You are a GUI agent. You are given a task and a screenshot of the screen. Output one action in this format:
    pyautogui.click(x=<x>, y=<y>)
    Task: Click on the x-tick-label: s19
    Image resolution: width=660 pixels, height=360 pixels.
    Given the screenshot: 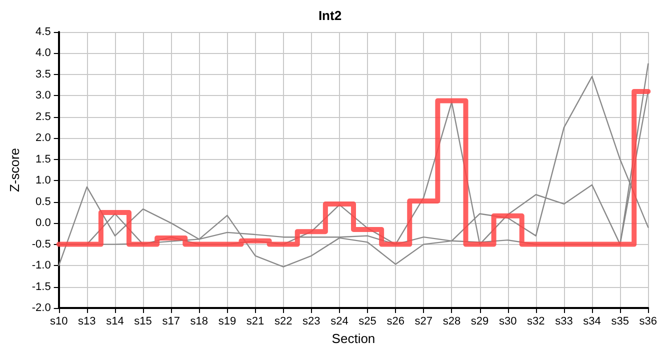 What is the action you would take?
    pyautogui.click(x=227, y=322)
    